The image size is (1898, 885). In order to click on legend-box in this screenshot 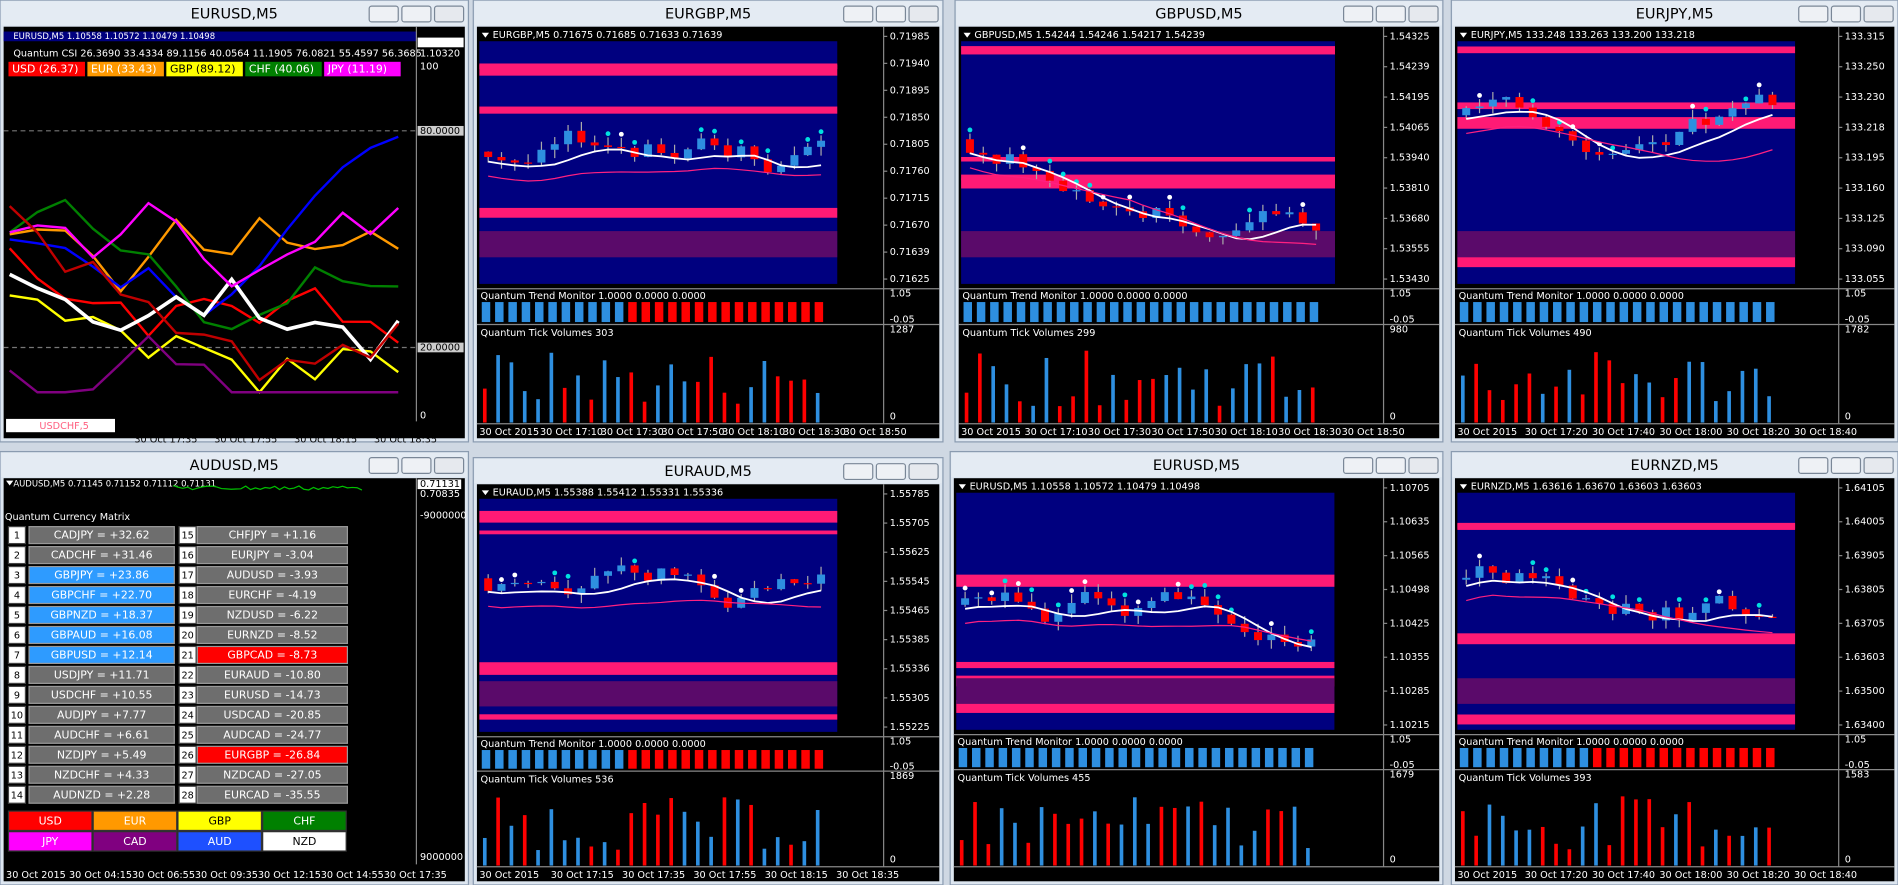, I will do `click(204, 69)`.